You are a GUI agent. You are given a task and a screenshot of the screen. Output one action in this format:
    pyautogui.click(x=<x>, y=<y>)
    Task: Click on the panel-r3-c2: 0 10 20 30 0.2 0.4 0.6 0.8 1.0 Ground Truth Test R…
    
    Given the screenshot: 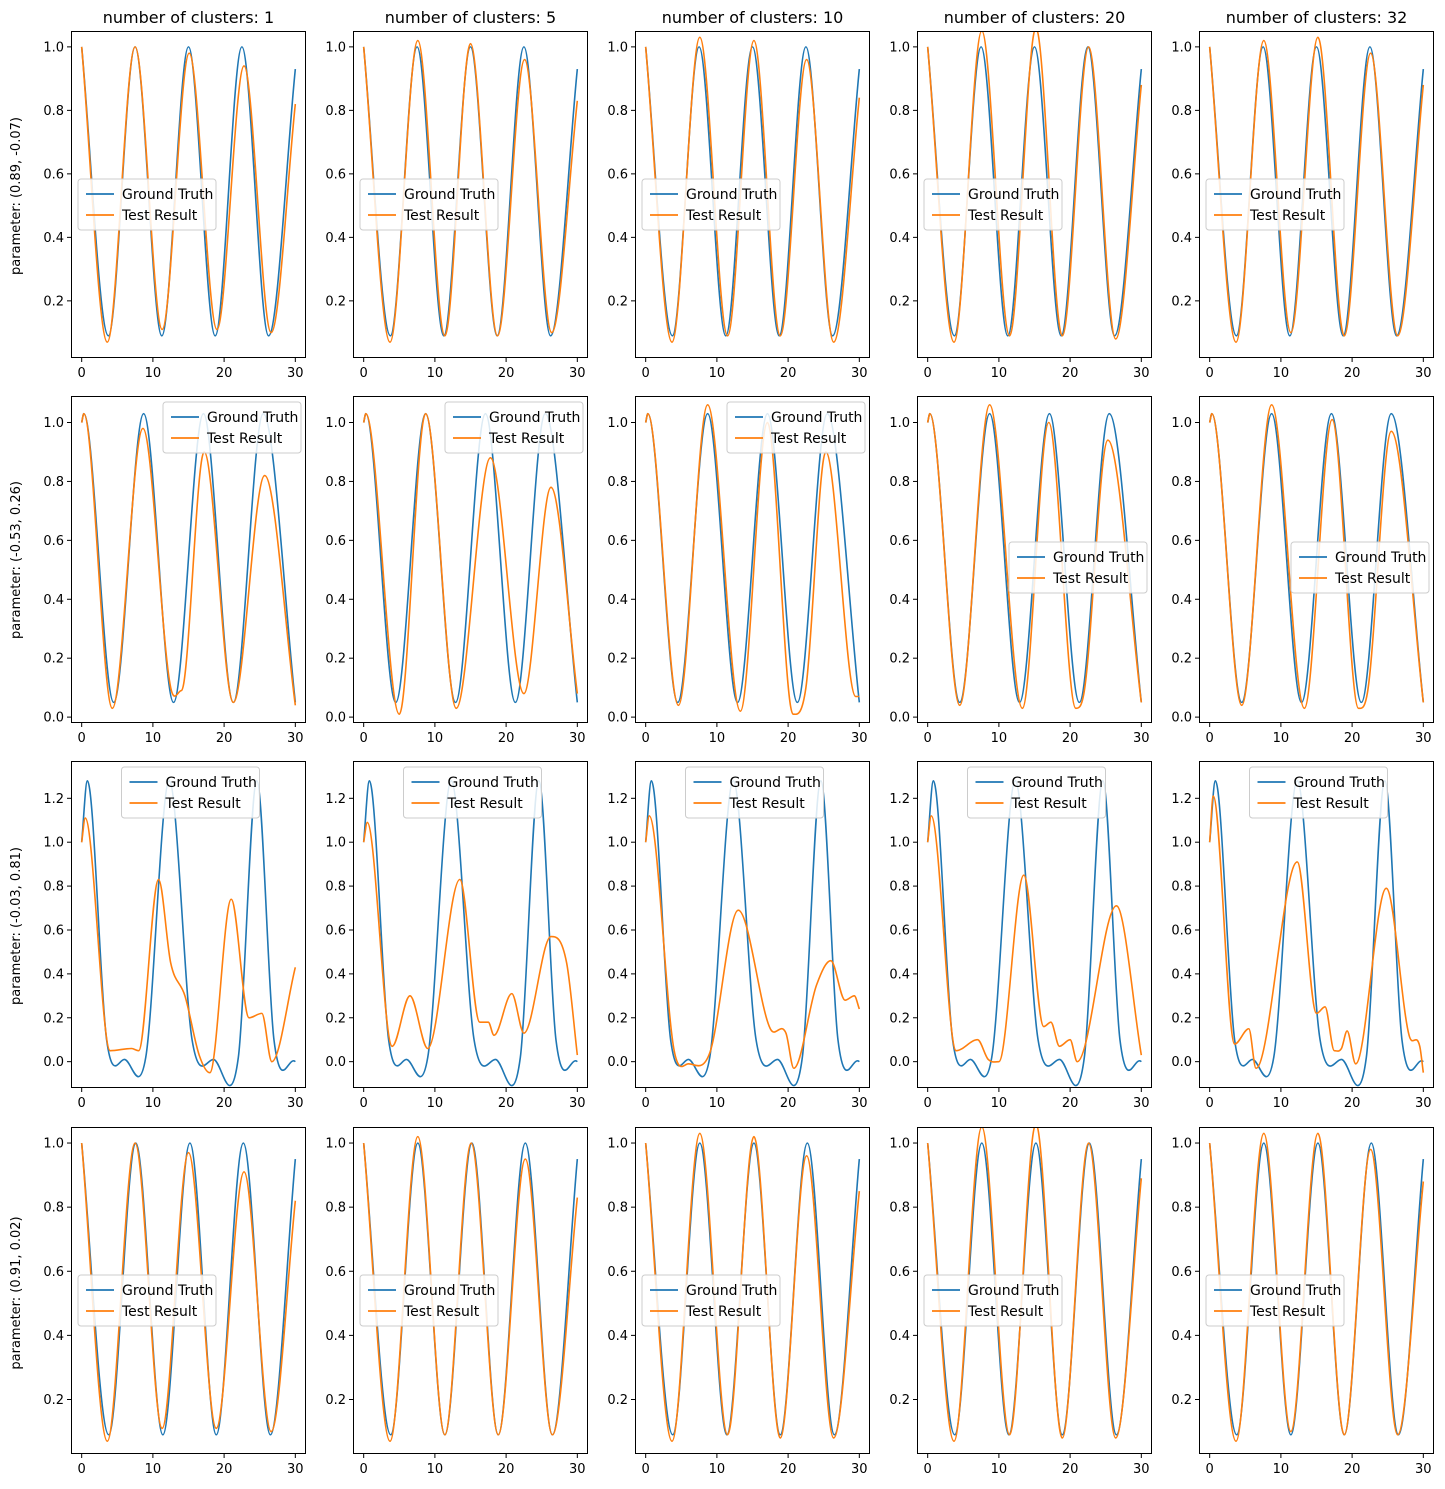 What is the action you would take?
    pyautogui.click(x=738, y=1302)
    